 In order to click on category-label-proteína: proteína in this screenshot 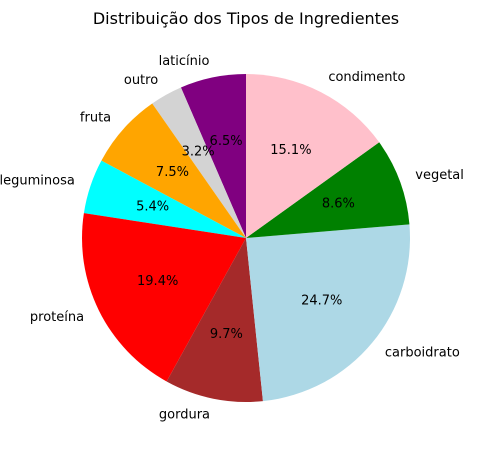, I will do `click(57, 317)`.